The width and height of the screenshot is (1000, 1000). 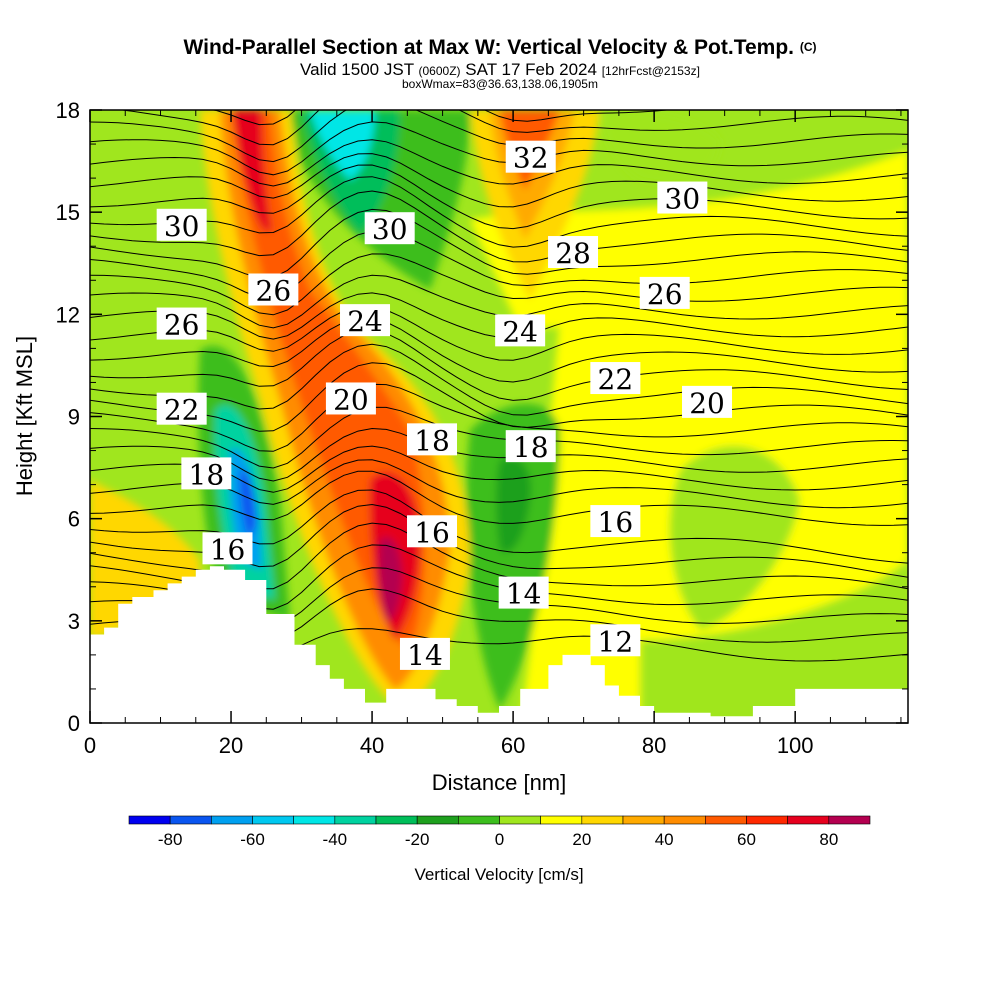 I want to click on field-updraft-main-peak, so click(x=390, y=579).